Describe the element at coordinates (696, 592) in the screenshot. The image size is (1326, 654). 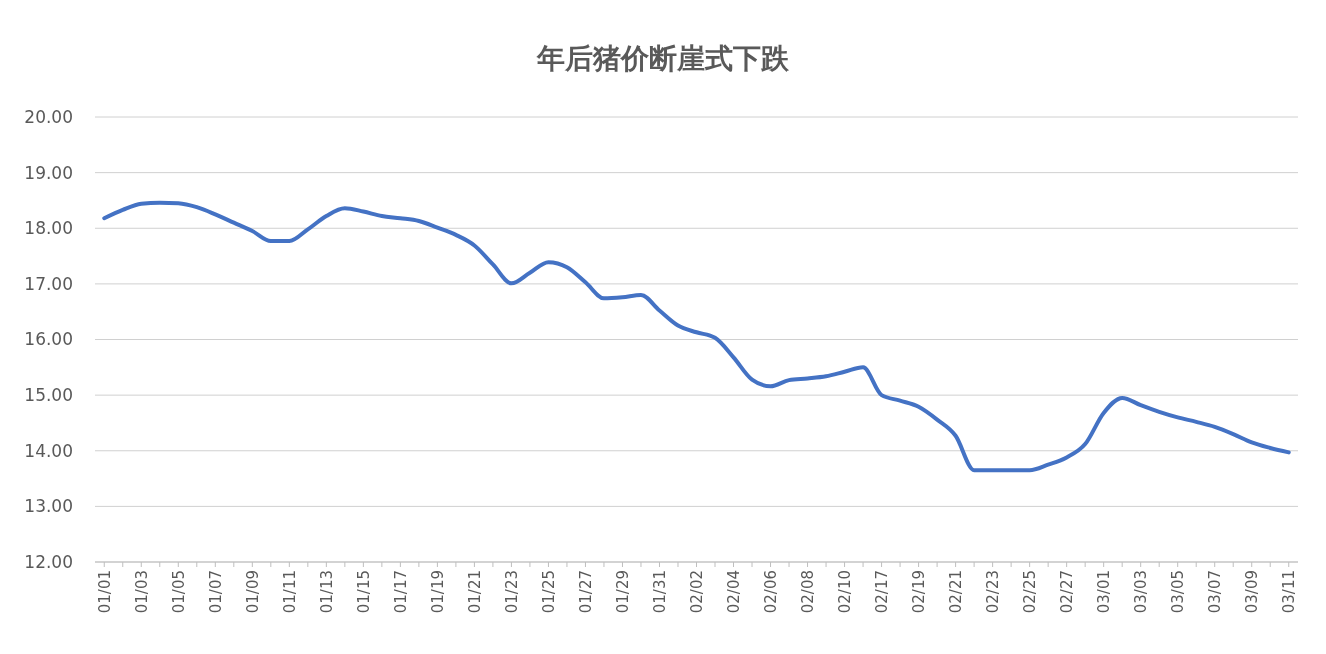
I see `x-tick-label: 02/02` at that location.